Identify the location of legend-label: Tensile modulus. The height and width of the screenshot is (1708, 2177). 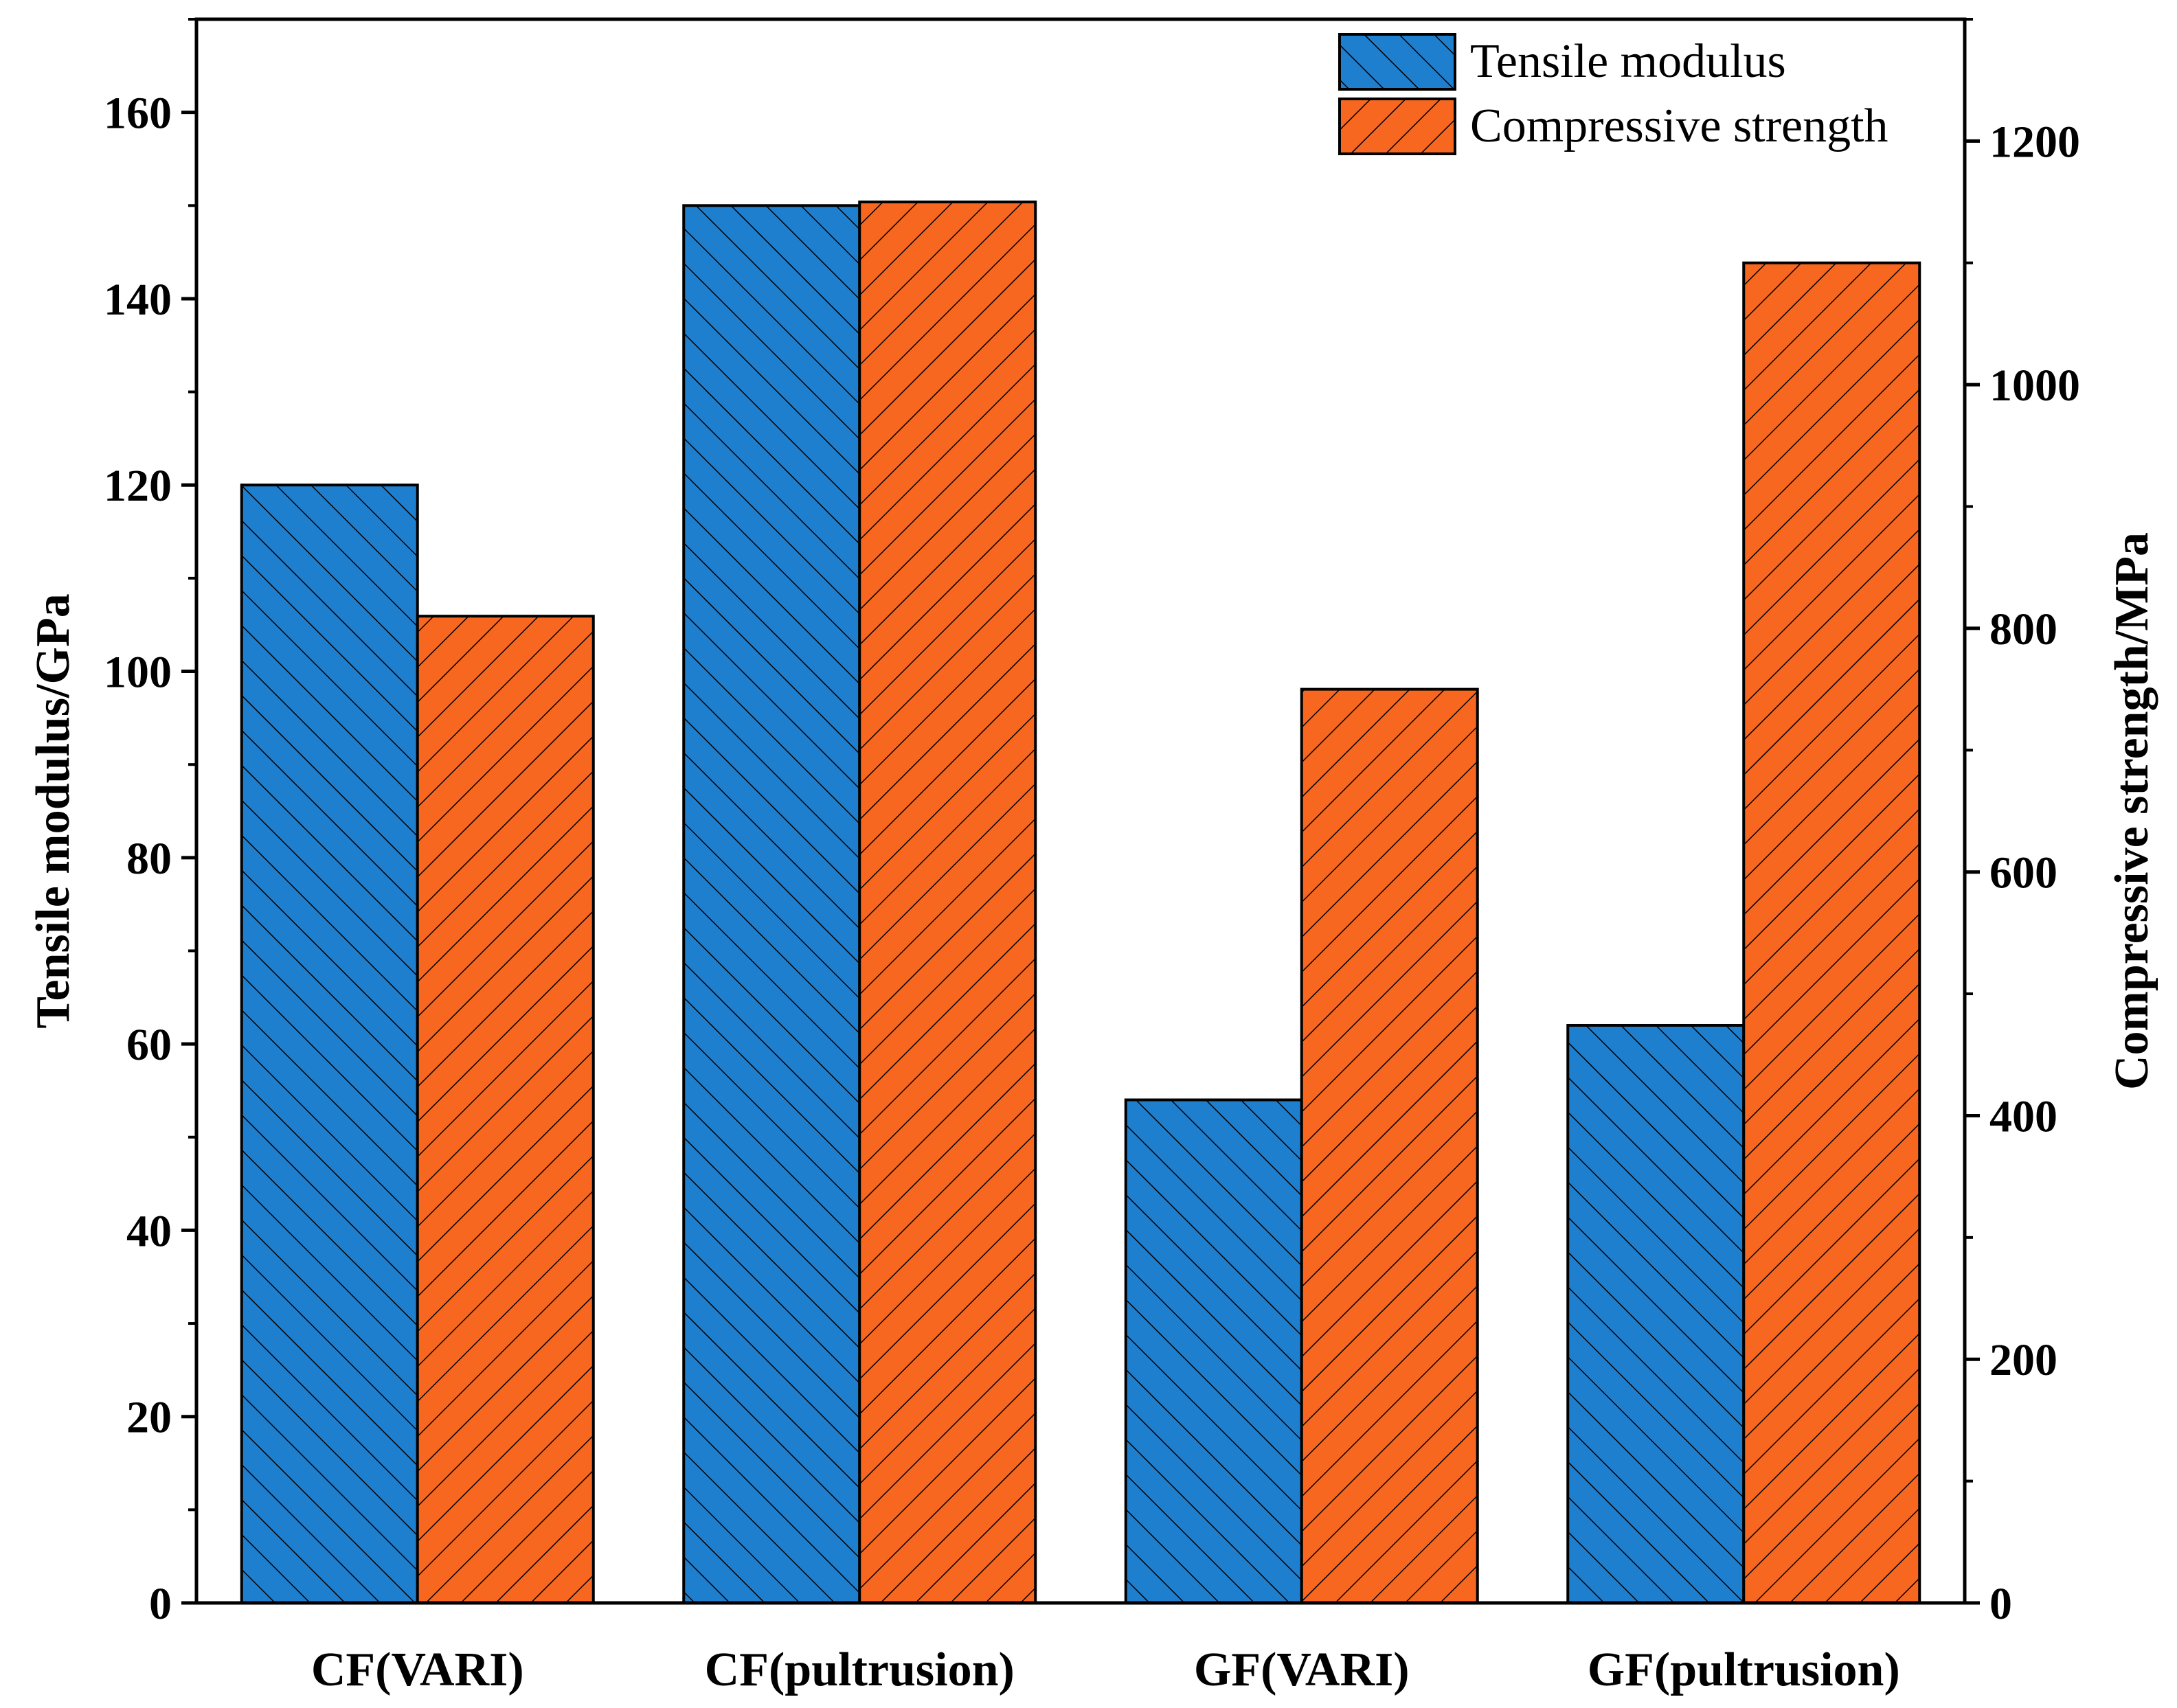
(1628, 61).